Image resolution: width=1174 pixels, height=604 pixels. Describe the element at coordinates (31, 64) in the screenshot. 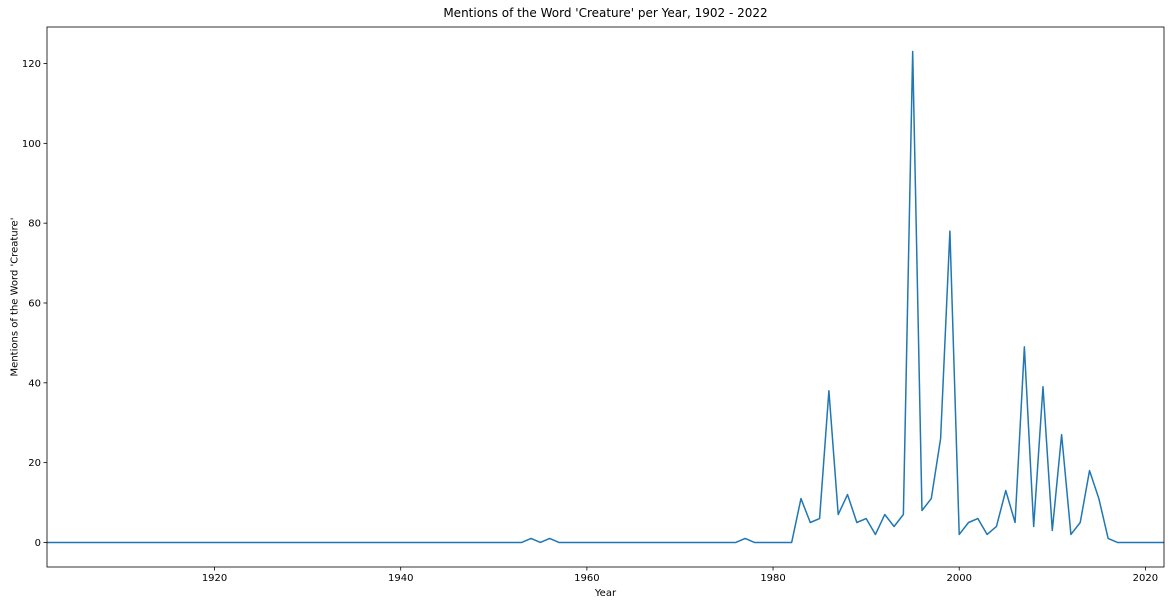

I see `y-tick-label: 120` at that location.